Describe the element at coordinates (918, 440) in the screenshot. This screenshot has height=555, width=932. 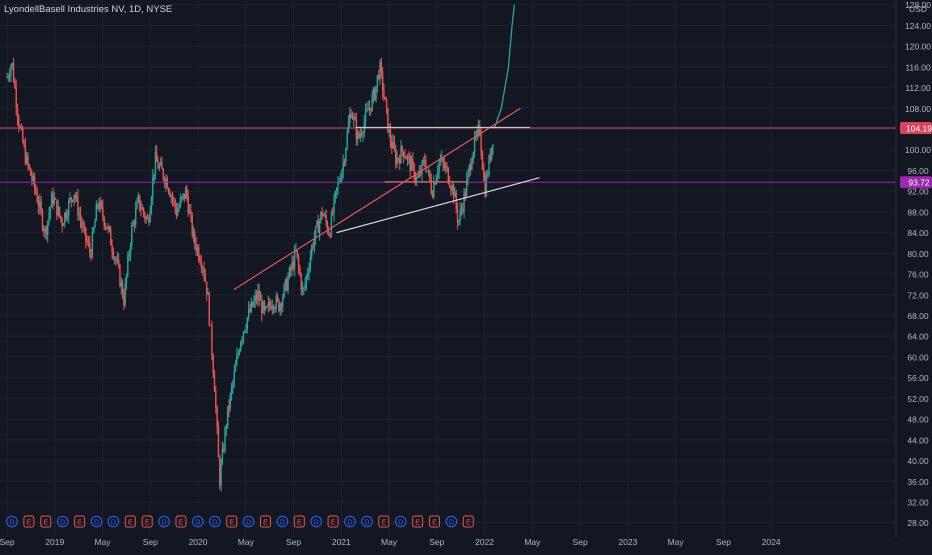
I see `price-tick-label: 44.00` at that location.